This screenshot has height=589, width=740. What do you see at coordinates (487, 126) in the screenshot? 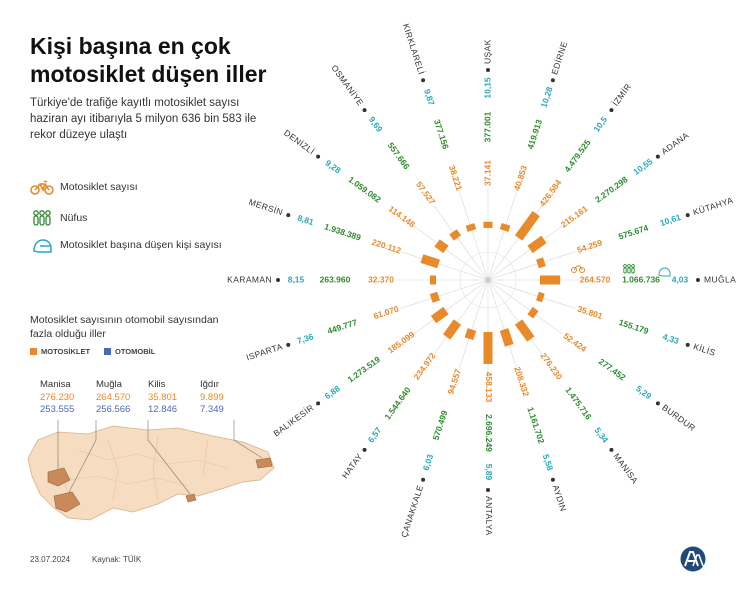
I see `label-population-uşak: 377.001` at bounding box center [487, 126].